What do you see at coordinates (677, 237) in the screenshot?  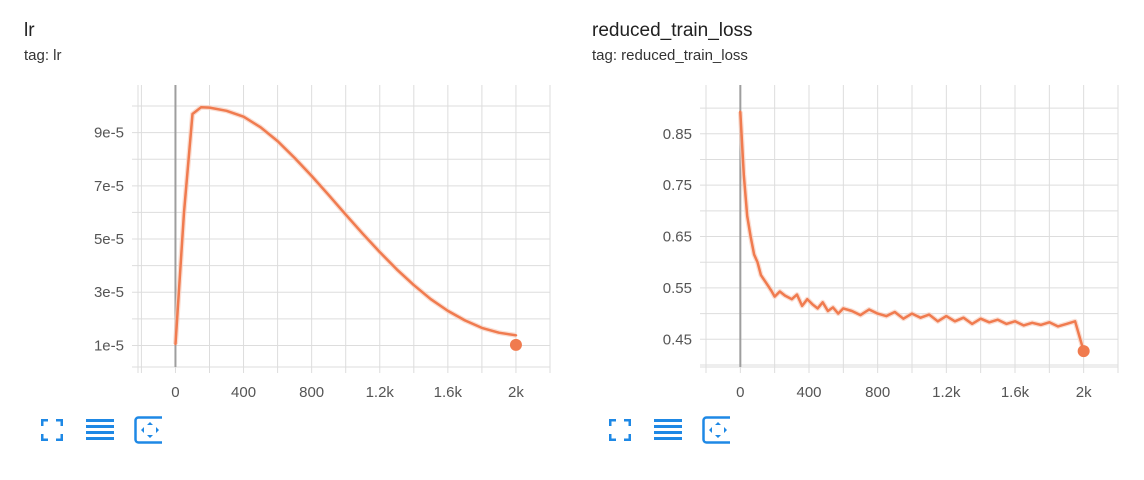 I see `y-tick-label: 0.65` at bounding box center [677, 237].